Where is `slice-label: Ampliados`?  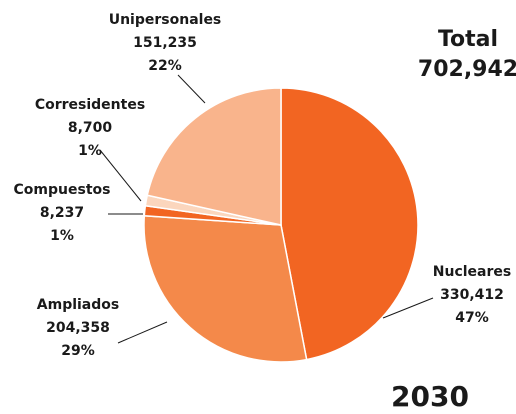 slice-label: Ampliados is located at coordinates (78, 305).